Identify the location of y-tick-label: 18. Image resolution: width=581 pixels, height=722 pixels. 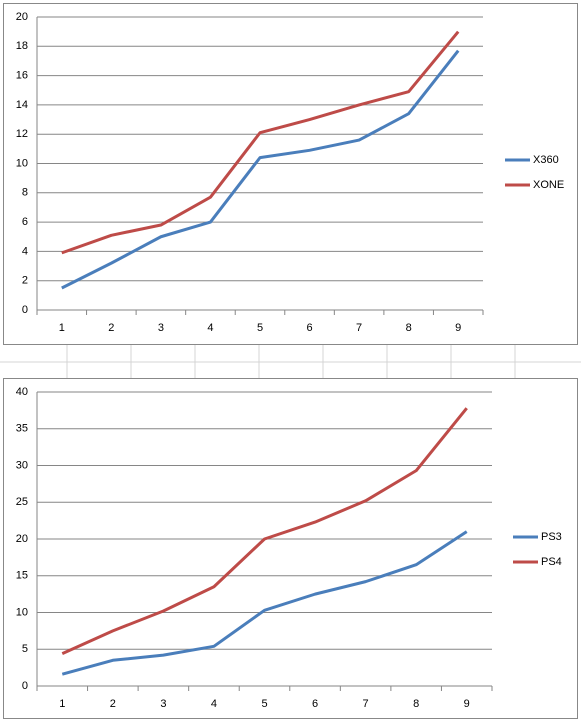
(22, 46).